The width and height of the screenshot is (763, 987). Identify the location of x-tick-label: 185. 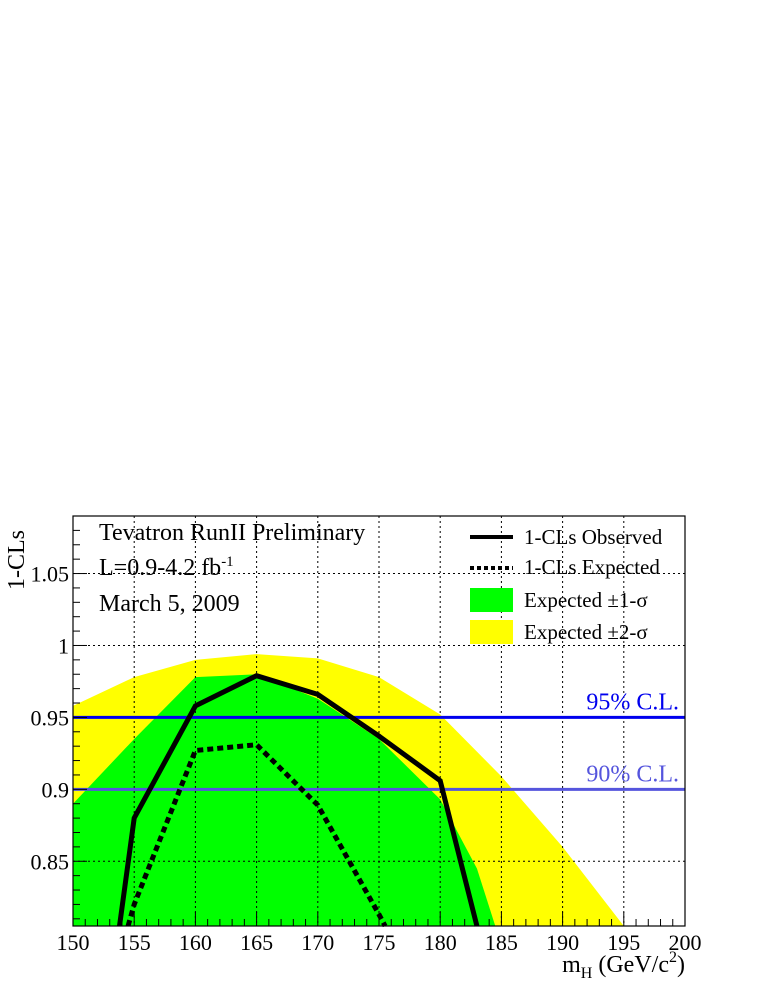
(501, 942).